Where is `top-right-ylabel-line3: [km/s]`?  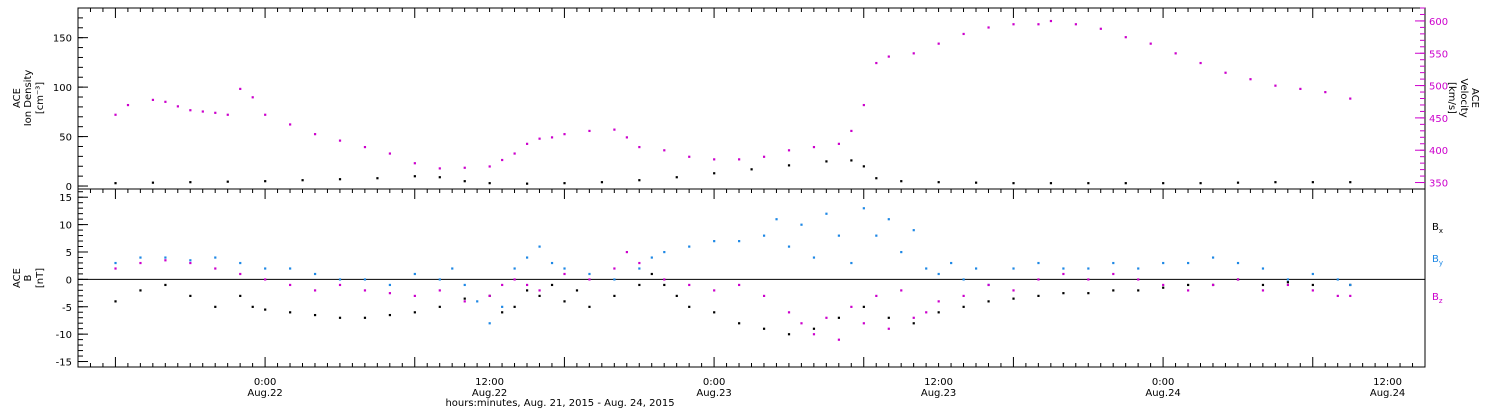
top-right-ylabel-line3: [km/s] is located at coordinates (1451, 98).